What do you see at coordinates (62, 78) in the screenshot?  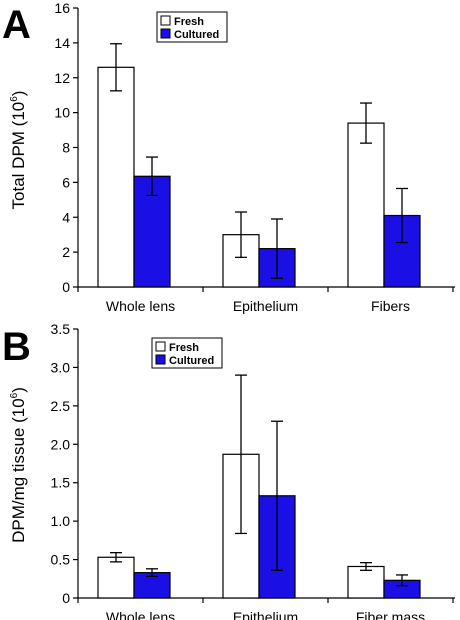 I see `y-tick-label: 12` at bounding box center [62, 78].